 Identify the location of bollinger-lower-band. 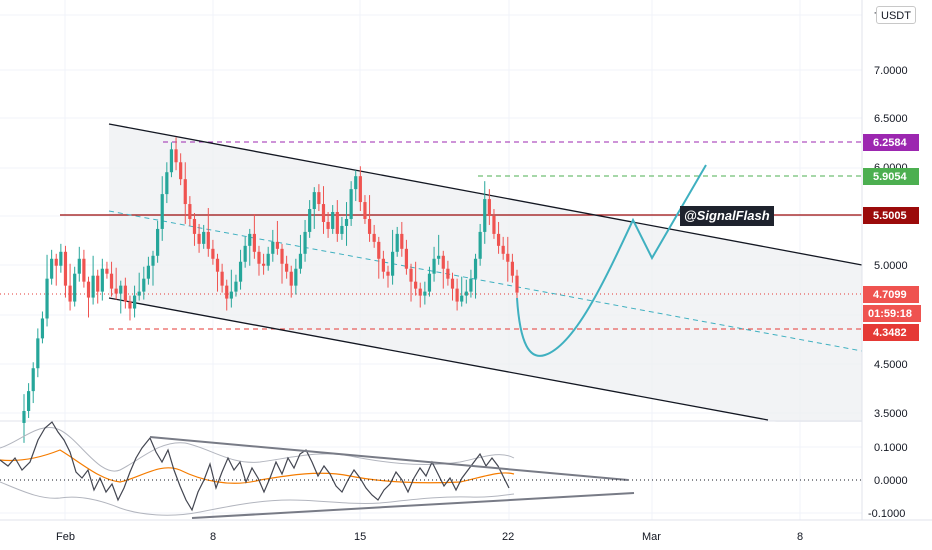
(257, 498).